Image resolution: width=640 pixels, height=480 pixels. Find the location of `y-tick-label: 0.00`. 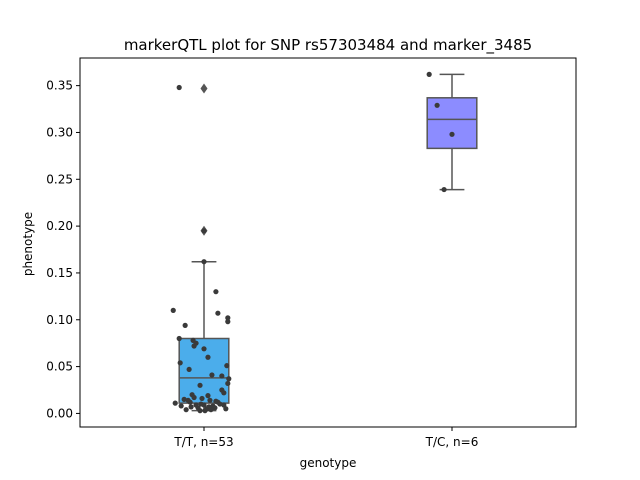

y-tick-label: 0.00 is located at coordinates (59, 413).